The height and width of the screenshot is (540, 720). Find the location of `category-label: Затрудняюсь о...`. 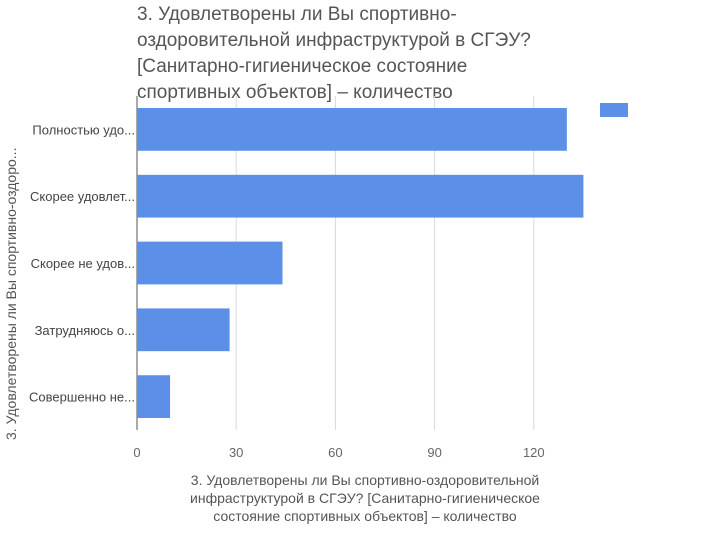

category-label: Затрудняюсь о... is located at coordinates (85, 330).